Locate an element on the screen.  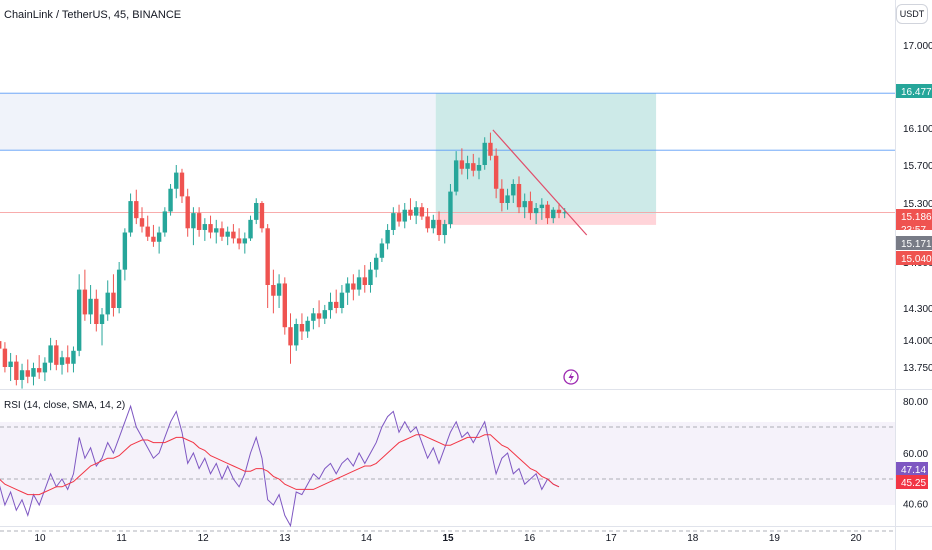
price-tick-label-0: 17.000 is located at coordinates (917, 46).